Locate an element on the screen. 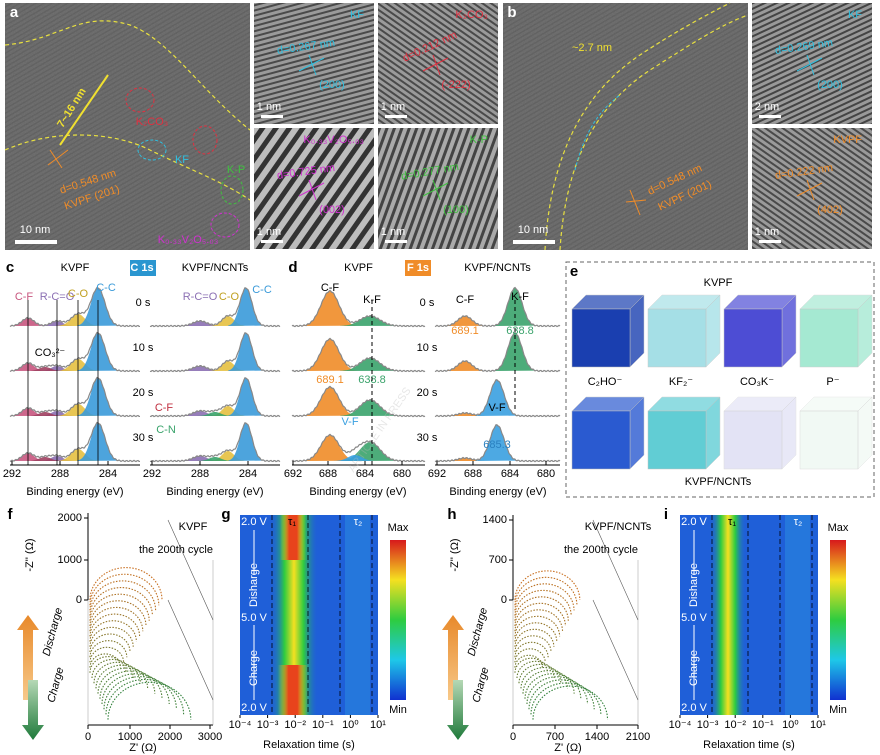 The image size is (880, 755). x-tick-label: 10⁰ is located at coordinates (350, 725).